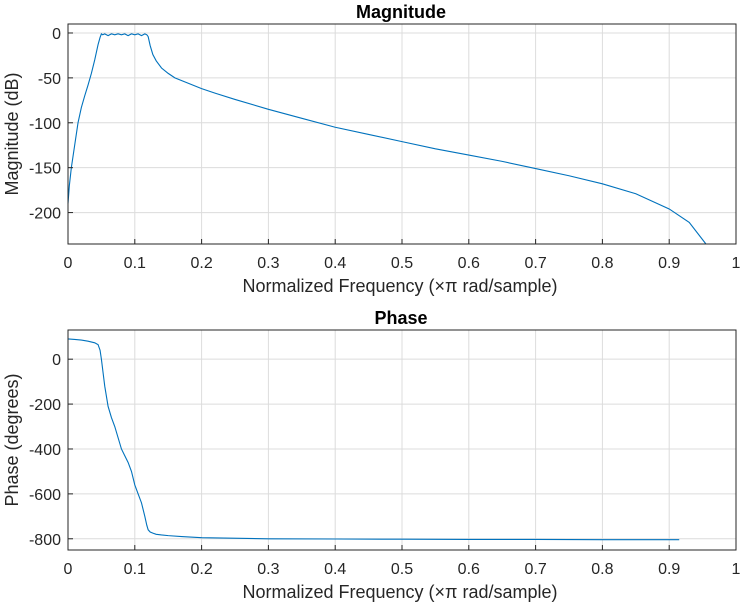  Describe the element at coordinates (135, 569) in the screenshot. I see `phase-x-tick-label: 0.1` at that location.